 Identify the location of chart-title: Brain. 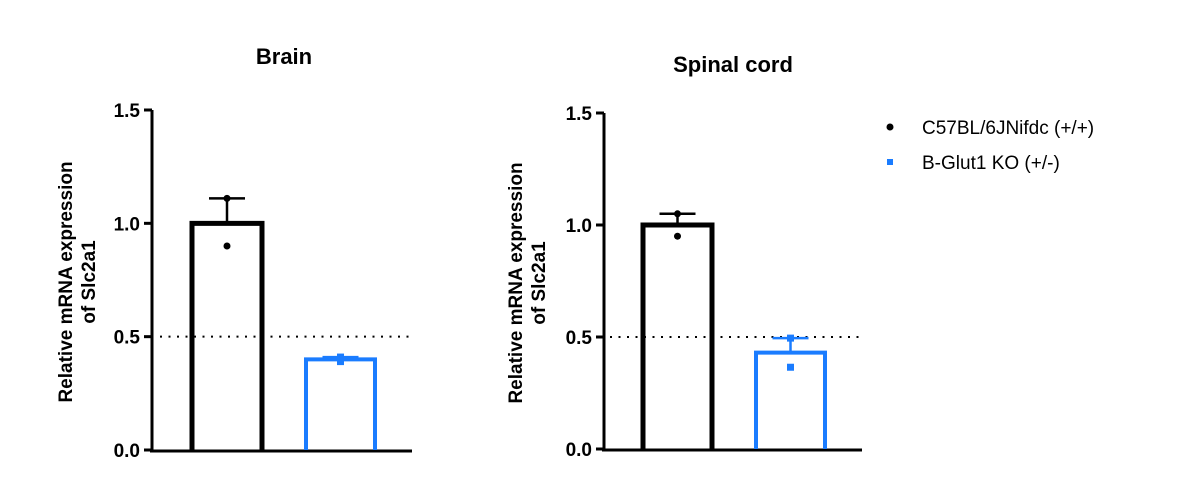
(284, 56).